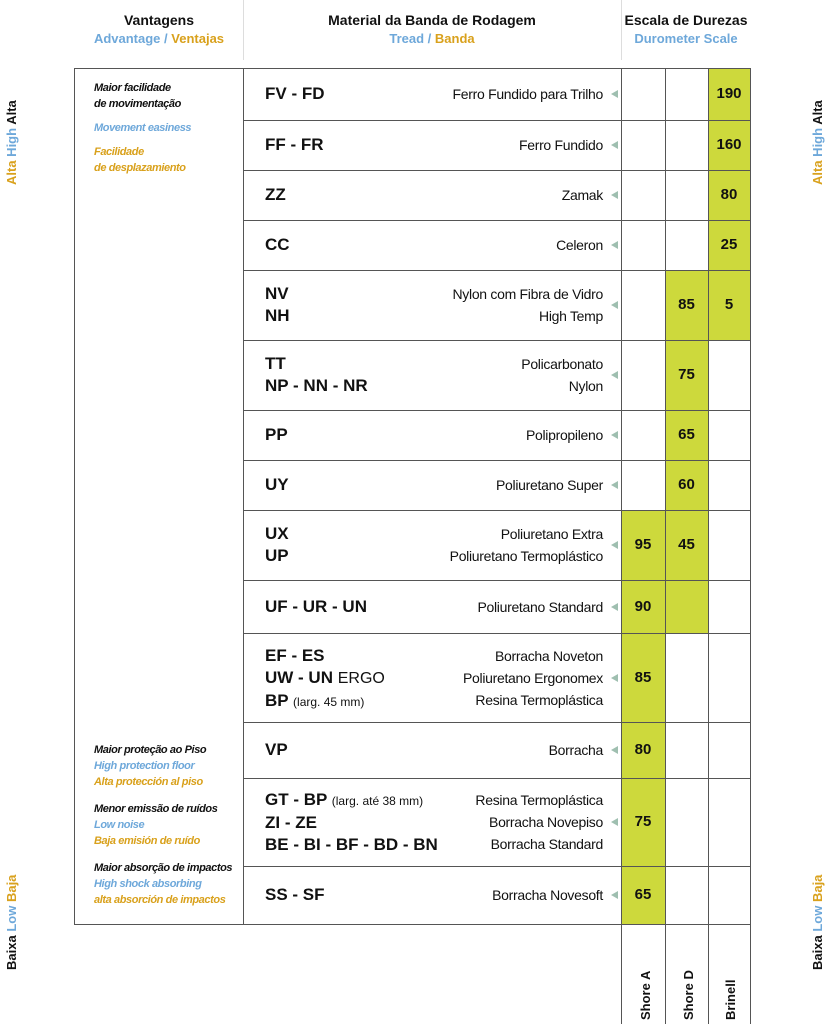  What do you see at coordinates (562, 364) in the screenshot?
I see `material: Policarbonato` at bounding box center [562, 364].